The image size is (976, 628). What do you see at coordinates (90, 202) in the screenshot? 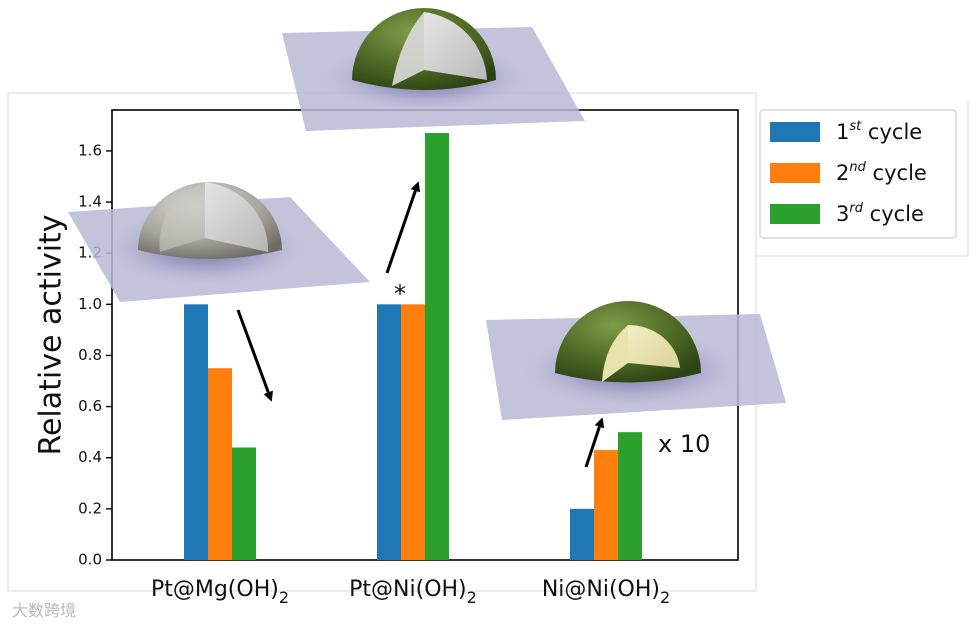
I see `y-tick-label: 1.4` at bounding box center [90, 202].